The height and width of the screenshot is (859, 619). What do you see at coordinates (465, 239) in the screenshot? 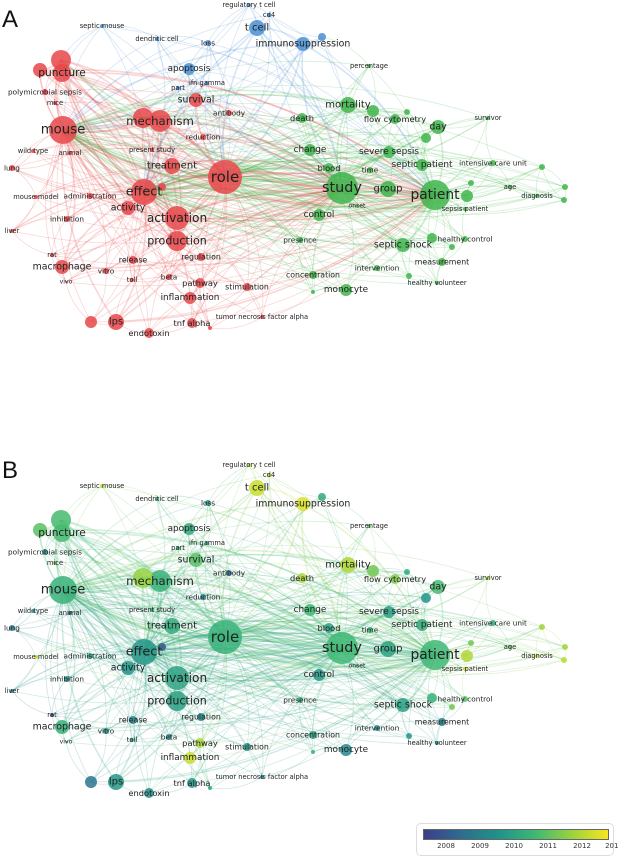
I see `node-healthy-control` at bounding box center [465, 239].